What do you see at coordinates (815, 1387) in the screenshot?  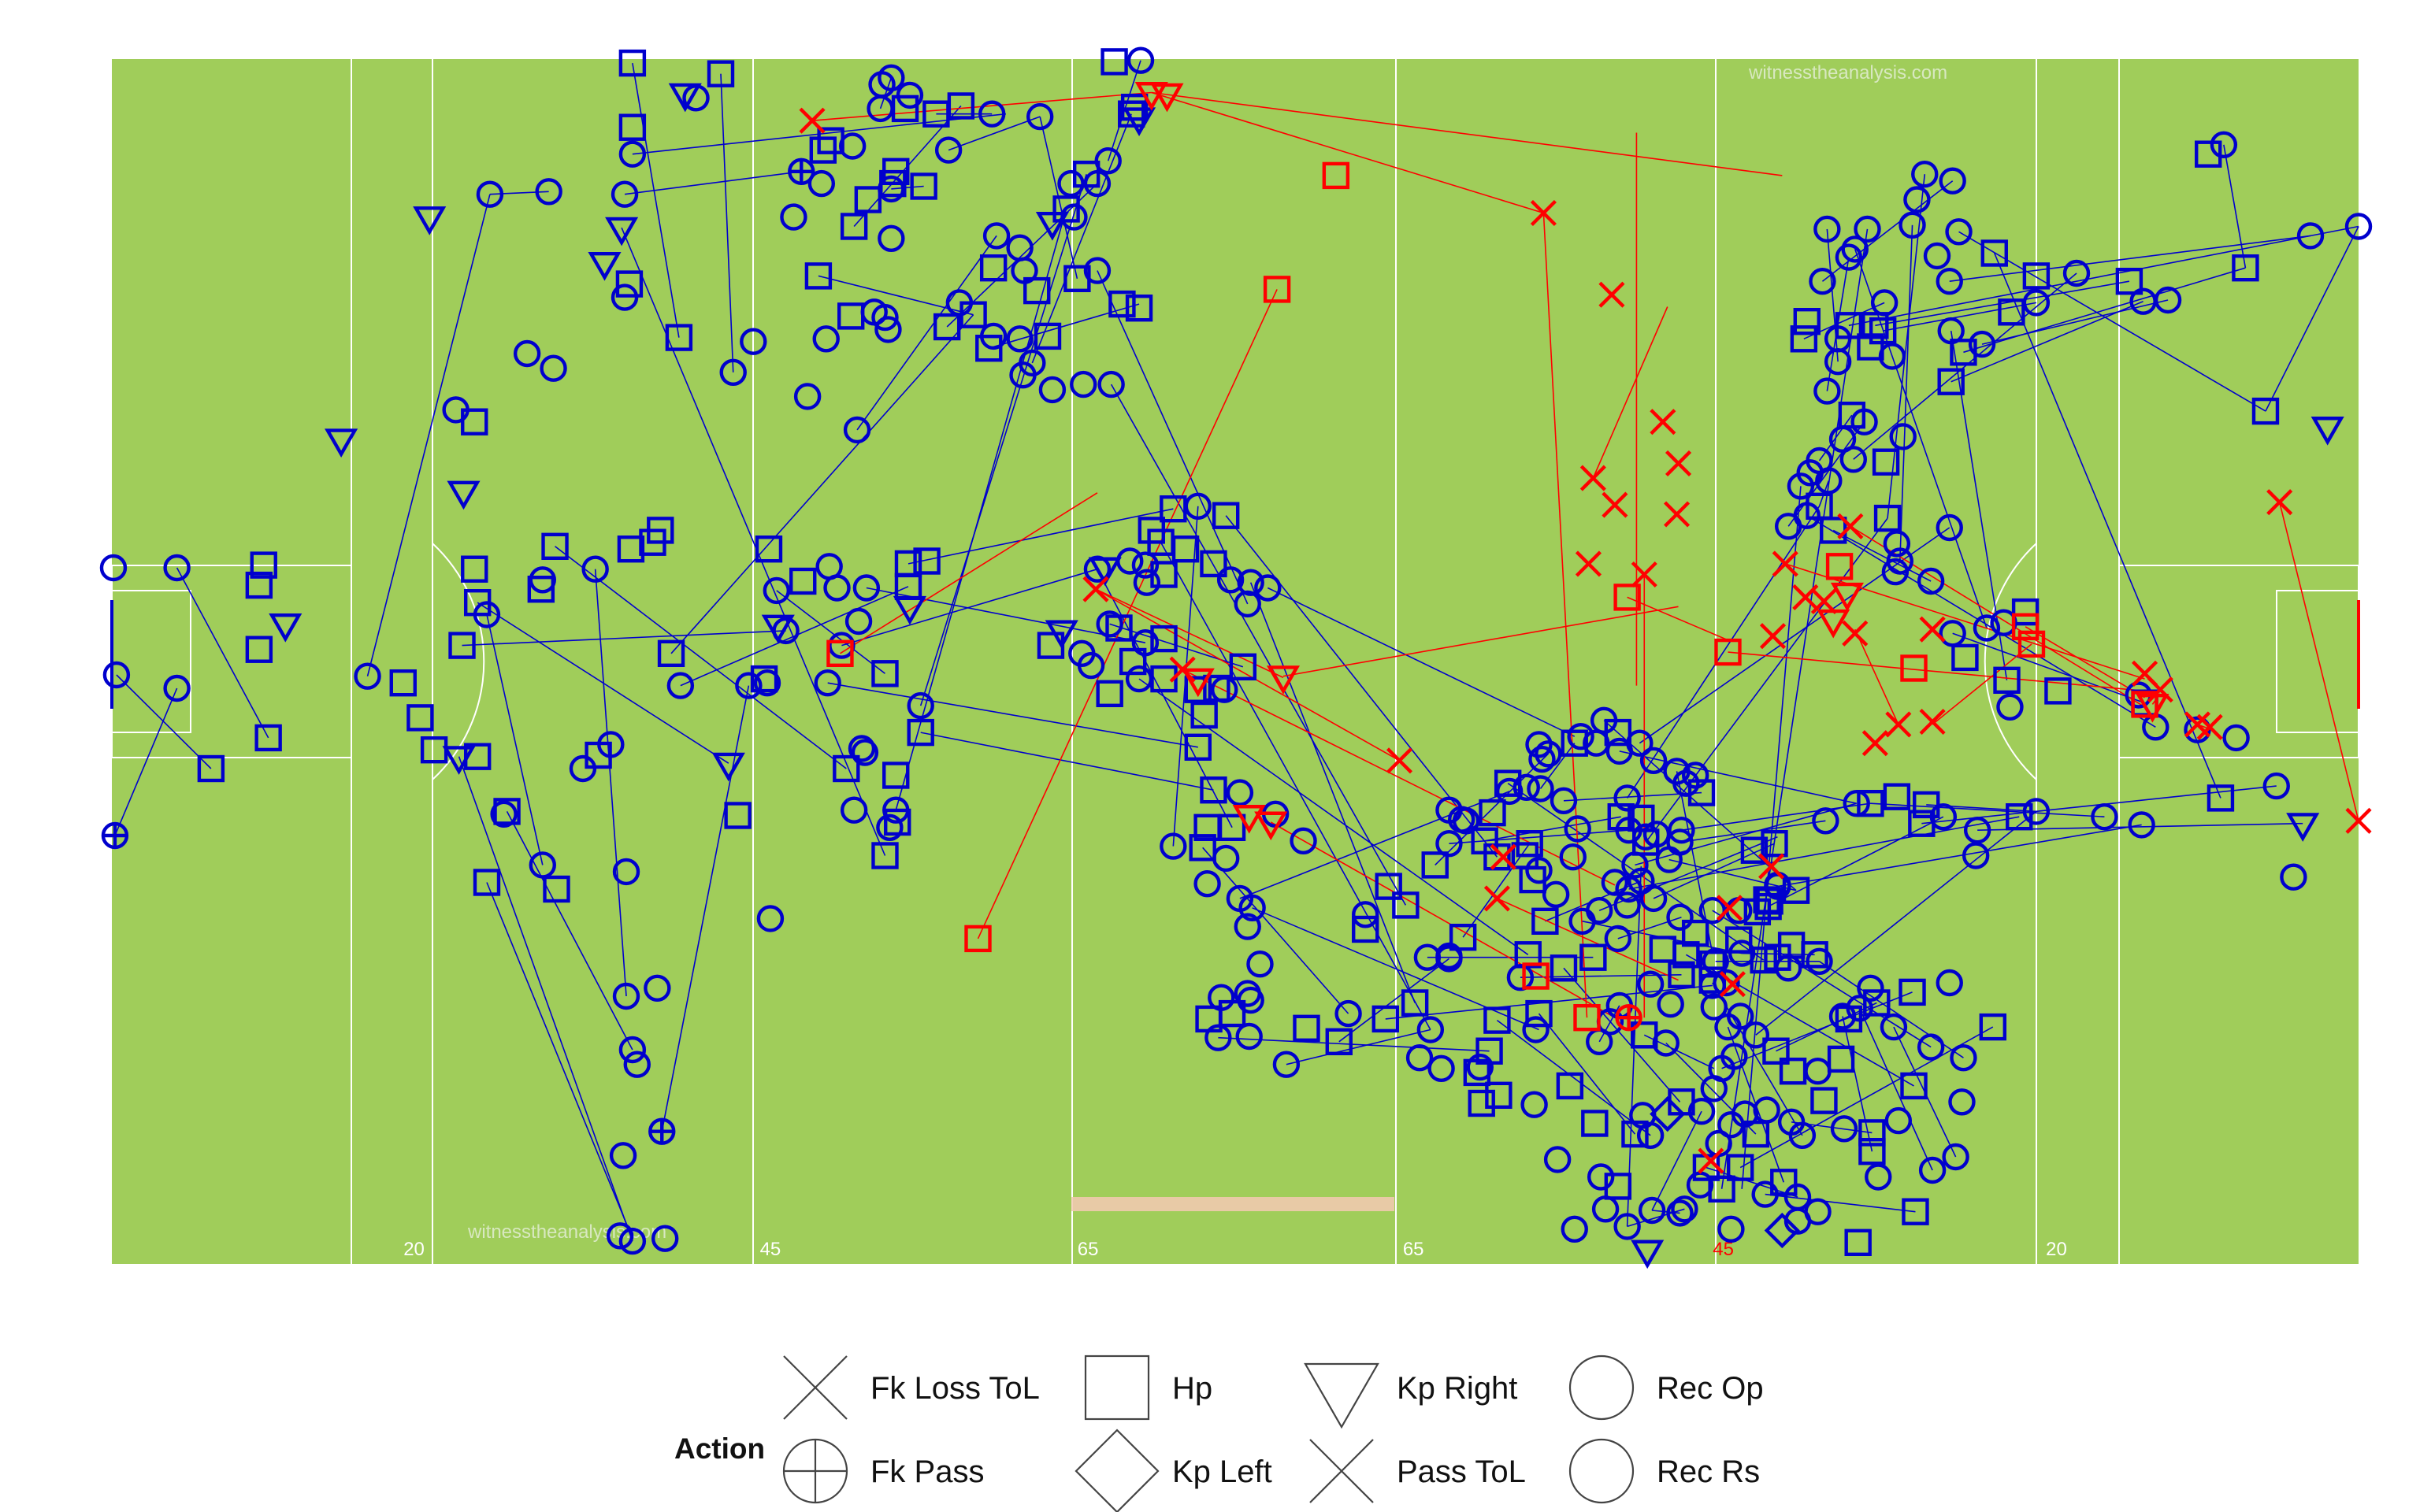 I see `legend-key-x` at bounding box center [815, 1387].